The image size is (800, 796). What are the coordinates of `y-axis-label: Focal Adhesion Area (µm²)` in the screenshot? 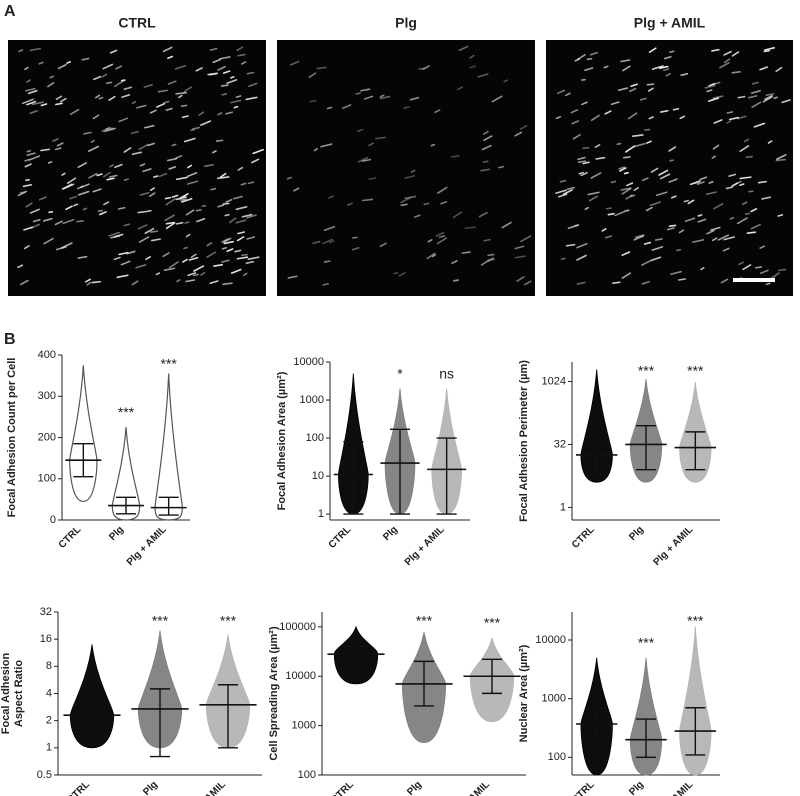 It's located at (282, 440).